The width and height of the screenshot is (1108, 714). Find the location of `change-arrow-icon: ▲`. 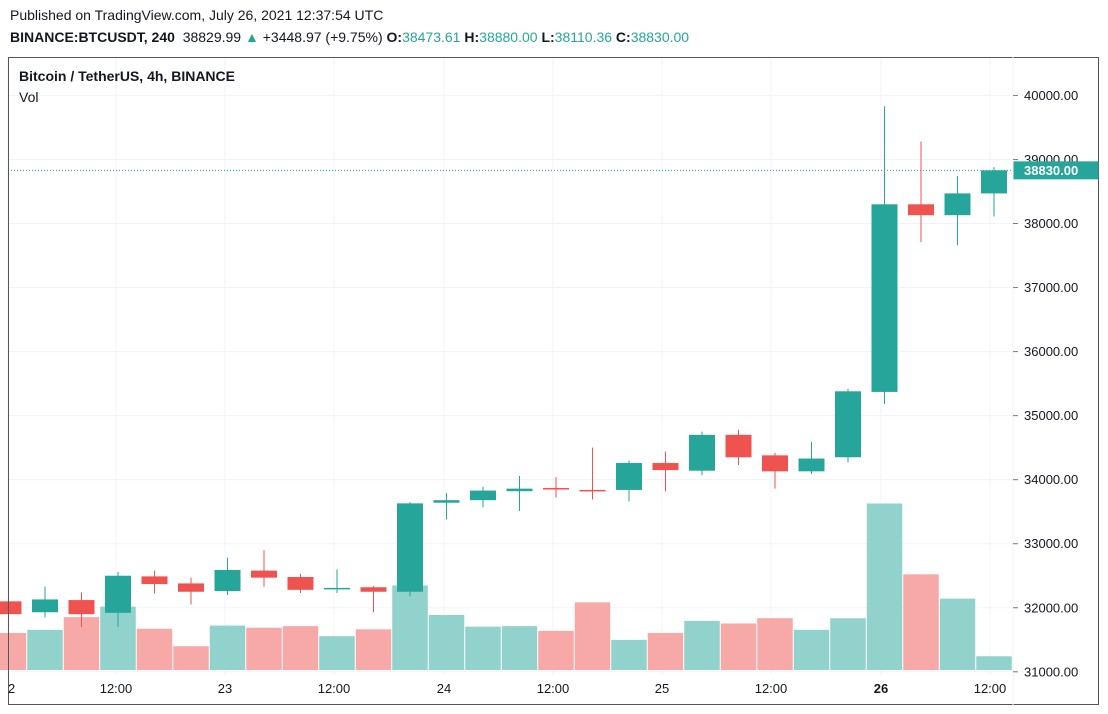

change-arrow-icon: ▲ is located at coordinates (252, 37).